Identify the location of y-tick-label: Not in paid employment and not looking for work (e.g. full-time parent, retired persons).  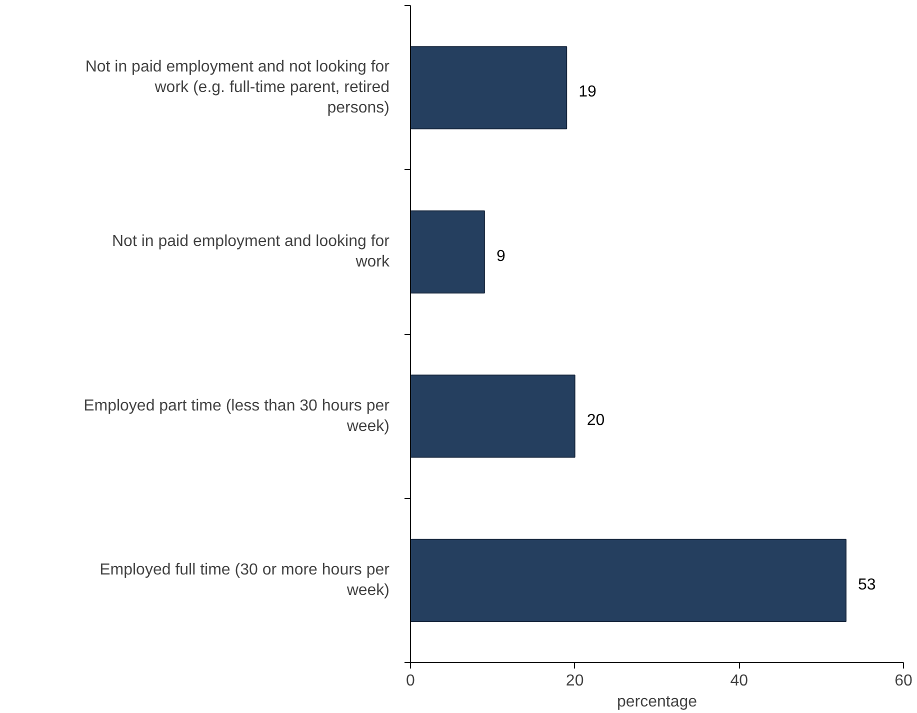
(237, 87).